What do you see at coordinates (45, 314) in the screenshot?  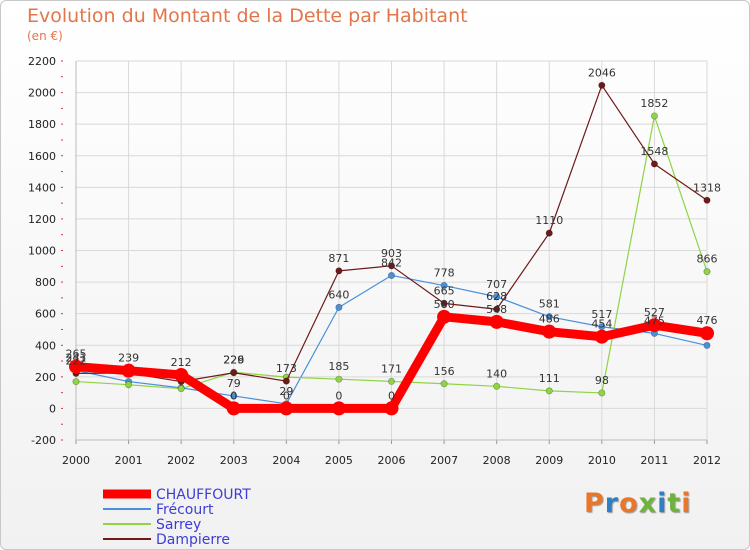 I see `y-tick-label: 600` at bounding box center [45, 314].